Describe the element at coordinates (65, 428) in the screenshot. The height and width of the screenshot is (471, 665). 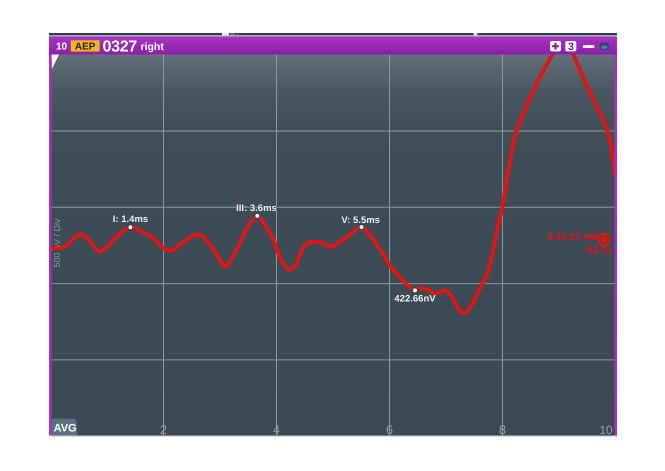
I see `svg-text: AVG` at that location.